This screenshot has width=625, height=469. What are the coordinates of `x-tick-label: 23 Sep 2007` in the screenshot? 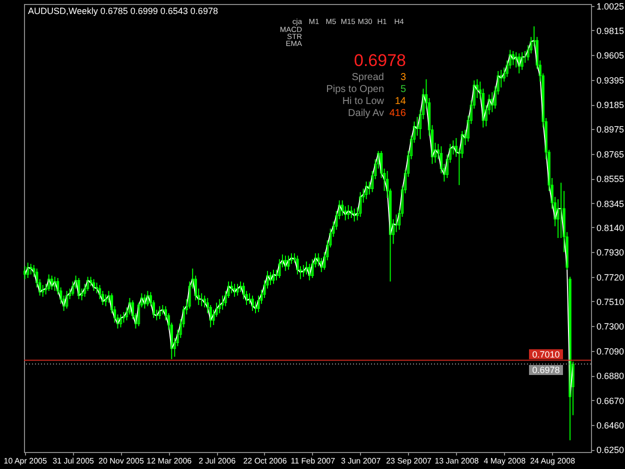 It's located at (409, 461).